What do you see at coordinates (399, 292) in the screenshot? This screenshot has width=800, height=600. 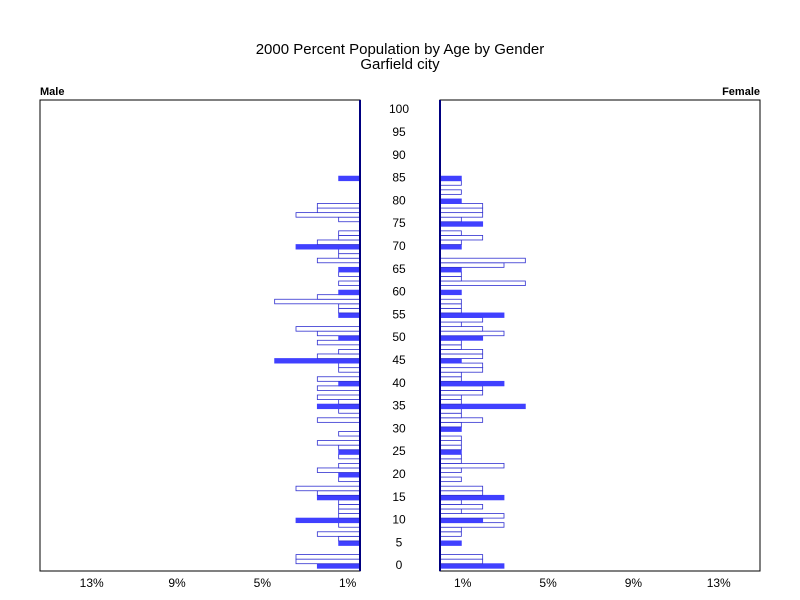 I see `y-tick-label: 60` at bounding box center [399, 292].